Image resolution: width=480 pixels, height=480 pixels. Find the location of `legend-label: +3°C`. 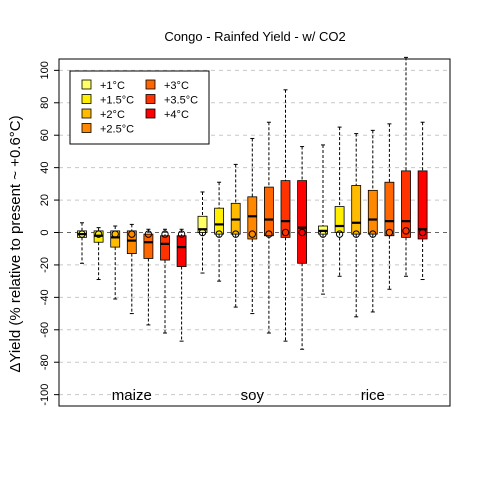

legend-label: +3°C is located at coordinates (176, 86).